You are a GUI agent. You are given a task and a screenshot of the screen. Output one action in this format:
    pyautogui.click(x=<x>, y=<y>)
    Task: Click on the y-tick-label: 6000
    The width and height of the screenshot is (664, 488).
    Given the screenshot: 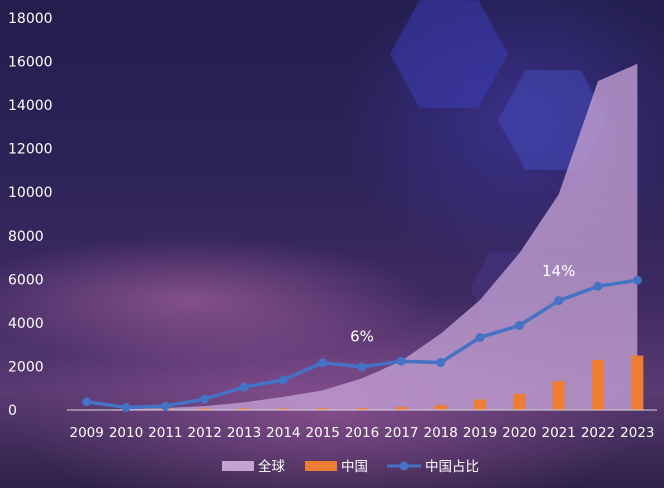 What is the action you would take?
    pyautogui.click(x=26, y=280)
    